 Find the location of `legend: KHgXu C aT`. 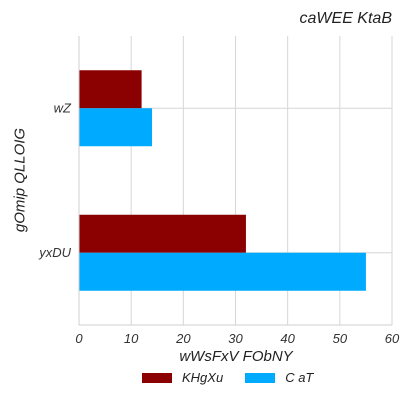

legend: KHgXu C aT is located at coordinates (238, 377).